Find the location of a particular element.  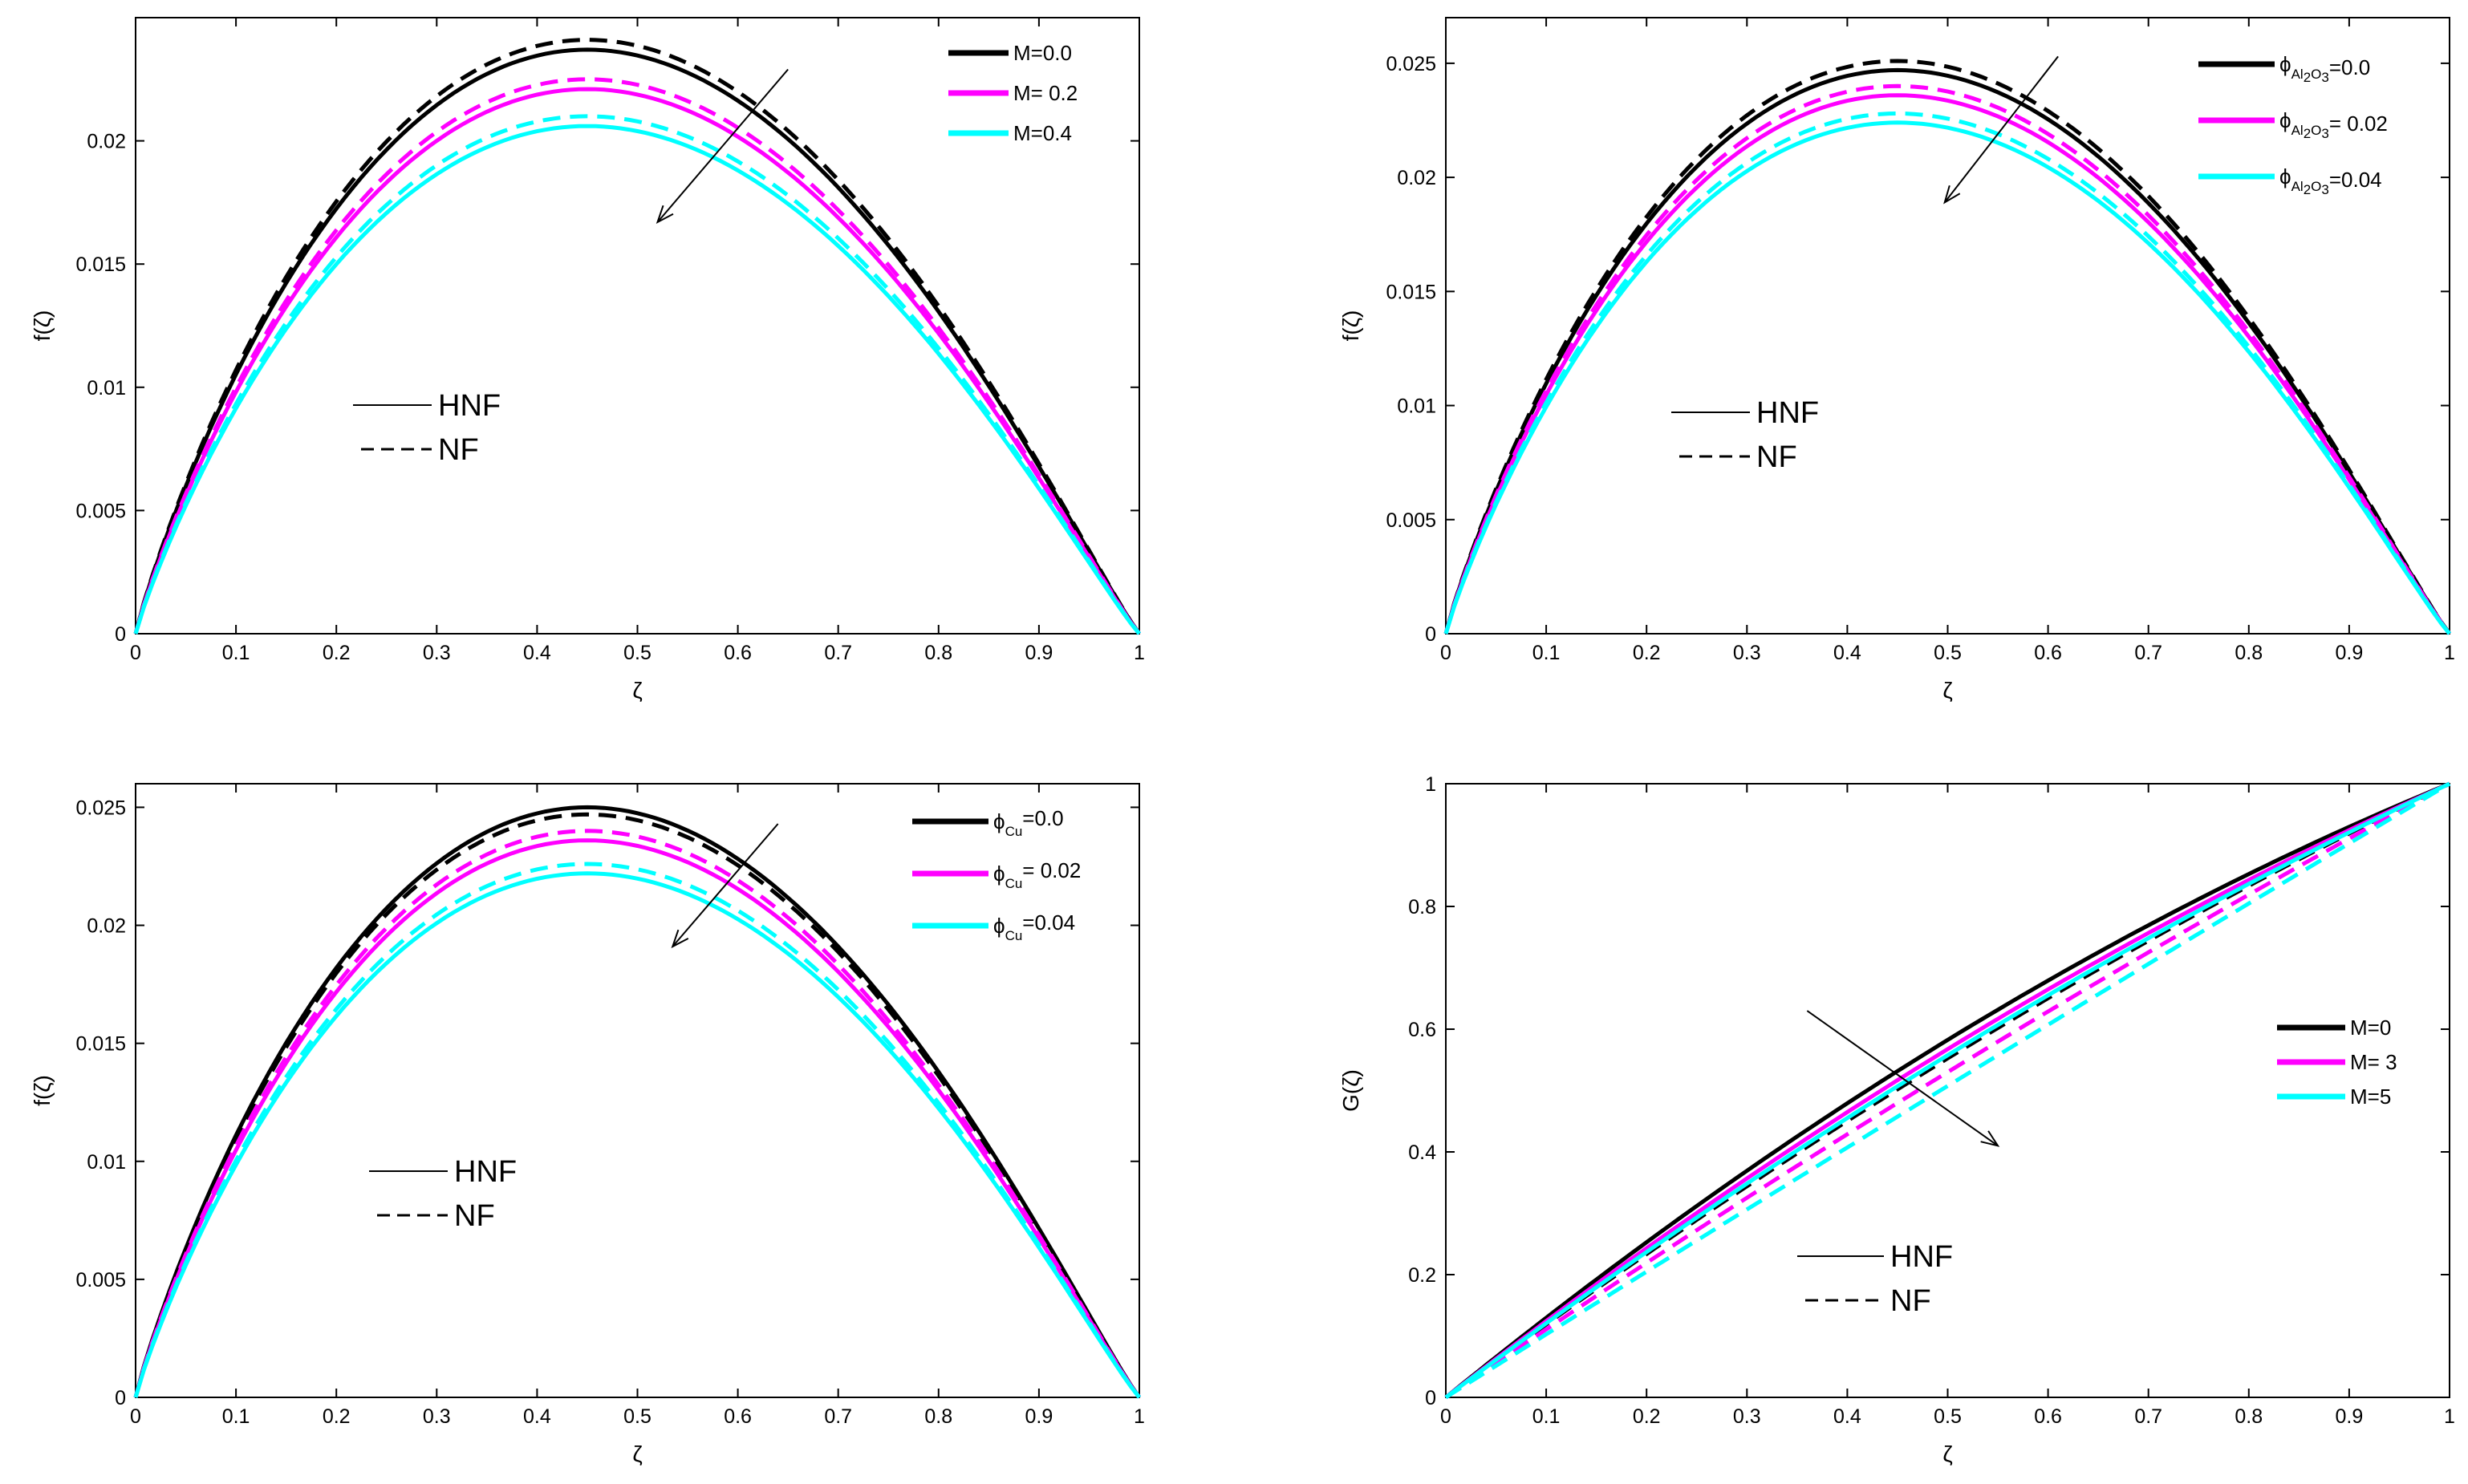

style-legend-hnf-label: HNF is located at coordinates (469, 406).